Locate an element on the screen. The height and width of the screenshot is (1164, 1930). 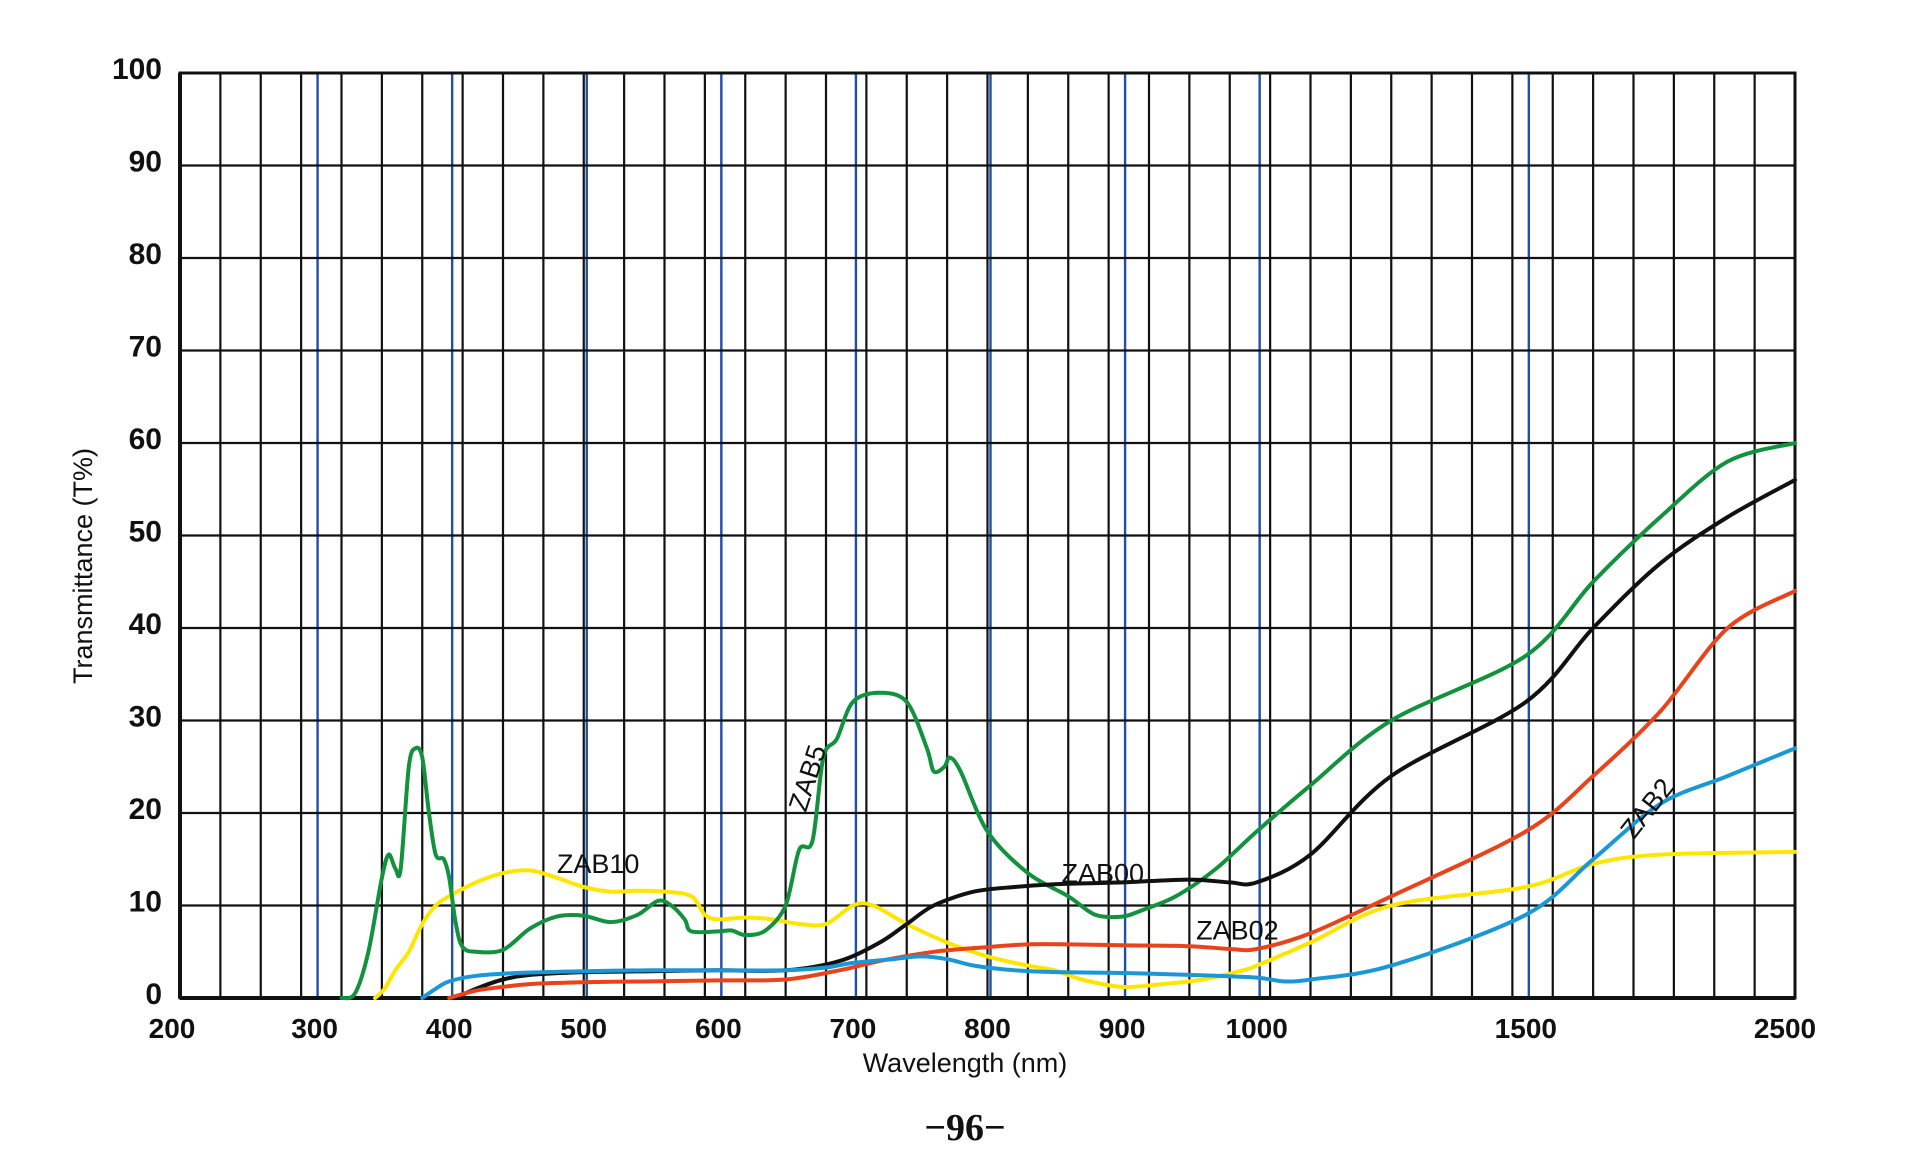
y-tick-label: 0 is located at coordinates (153, 994).